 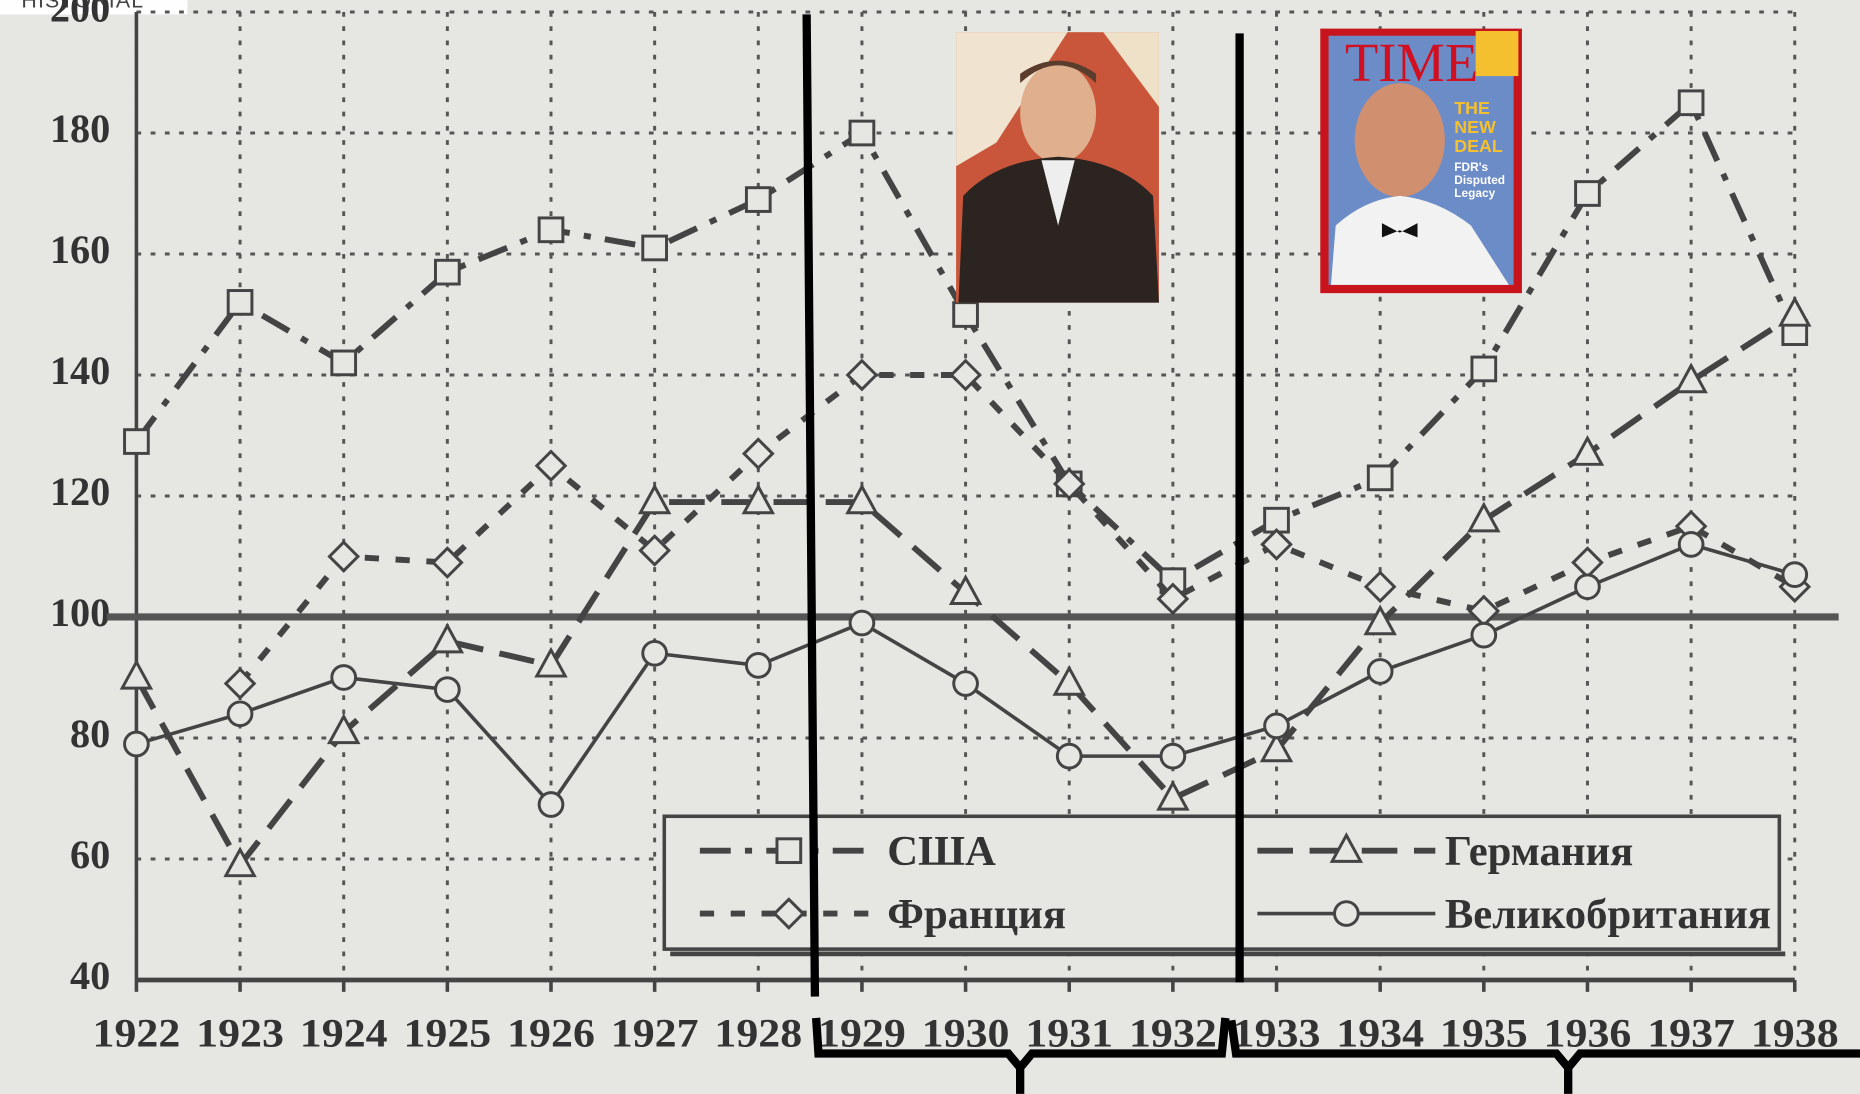 What do you see at coordinates (1588, 1032) in the screenshot?
I see `x-tick-label: 1936` at bounding box center [1588, 1032].